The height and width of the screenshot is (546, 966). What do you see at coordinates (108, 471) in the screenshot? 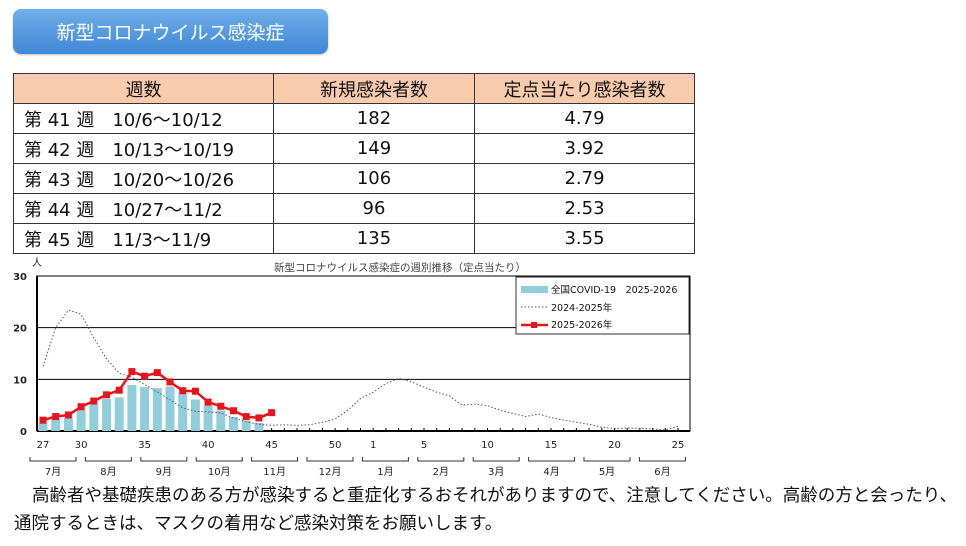
I see `month-label: 8月` at bounding box center [108, 471].